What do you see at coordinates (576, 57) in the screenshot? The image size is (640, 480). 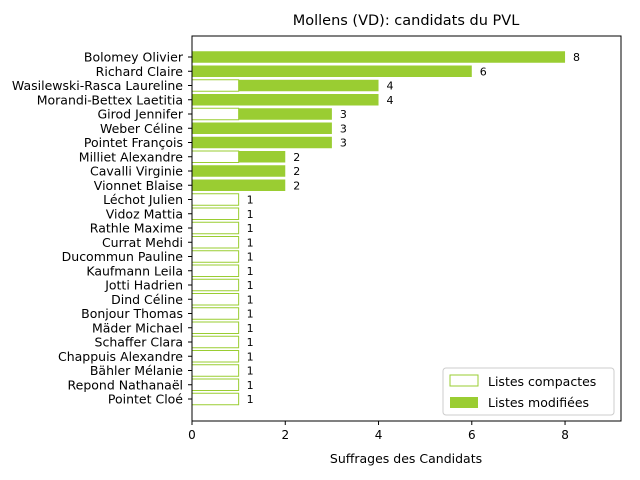 I see `value-label: 8` at bounding box center [576, 57].